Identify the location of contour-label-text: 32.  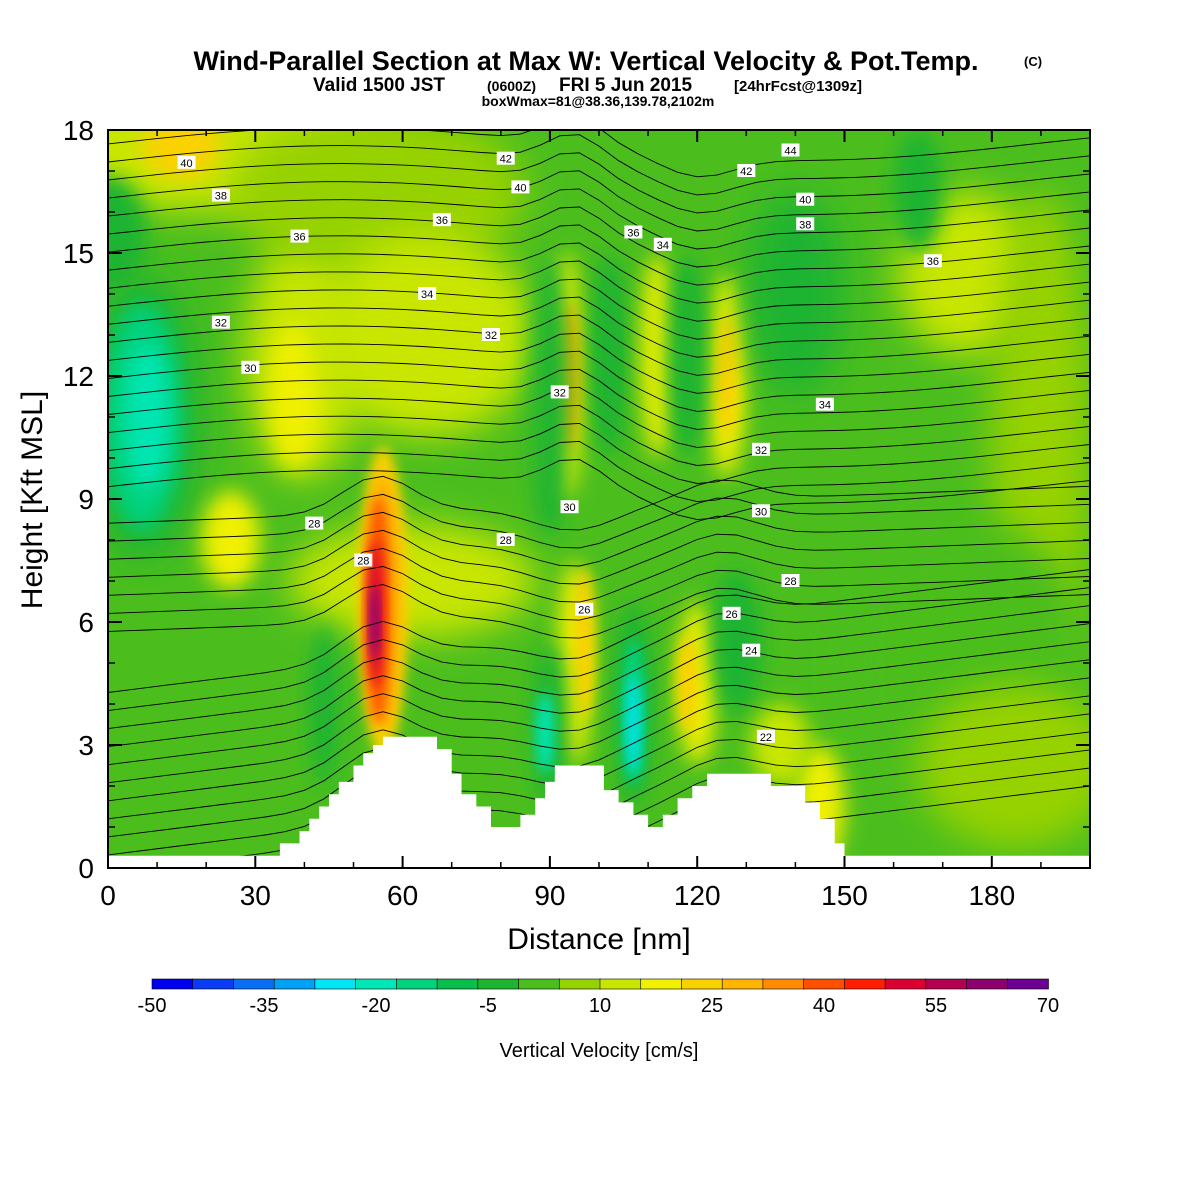
(560, 393).